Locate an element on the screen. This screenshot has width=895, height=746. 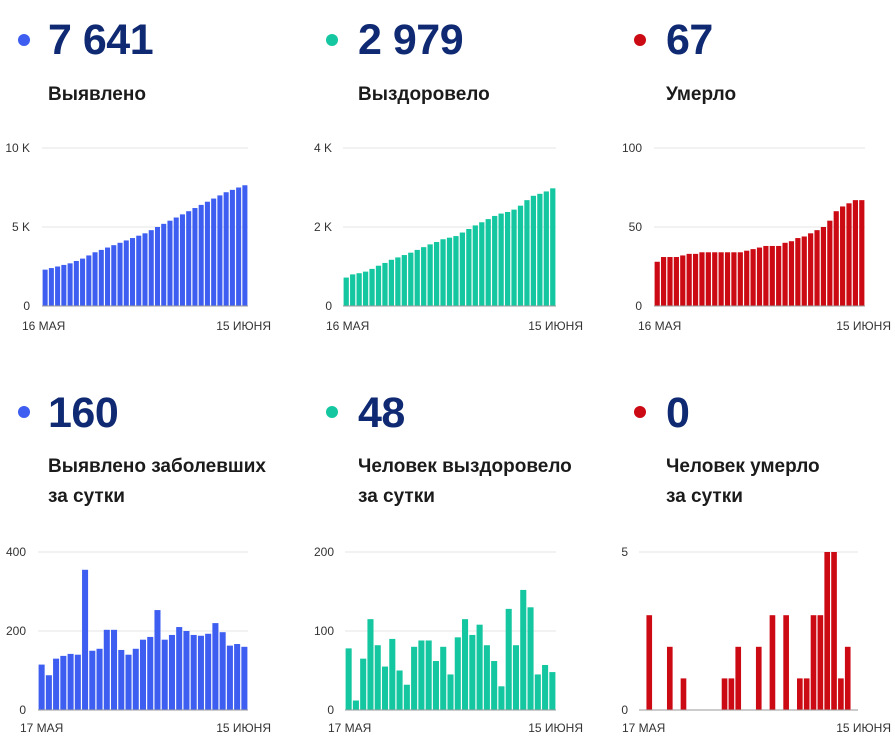
legend-dot-died is located at coordinates (640, 40).